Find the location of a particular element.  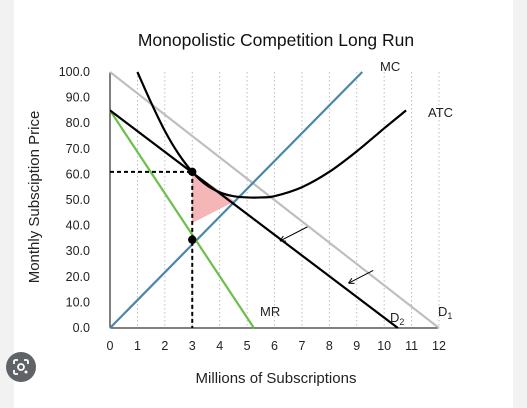

x-tick-label: 1 is located at coordinates (137, 346).